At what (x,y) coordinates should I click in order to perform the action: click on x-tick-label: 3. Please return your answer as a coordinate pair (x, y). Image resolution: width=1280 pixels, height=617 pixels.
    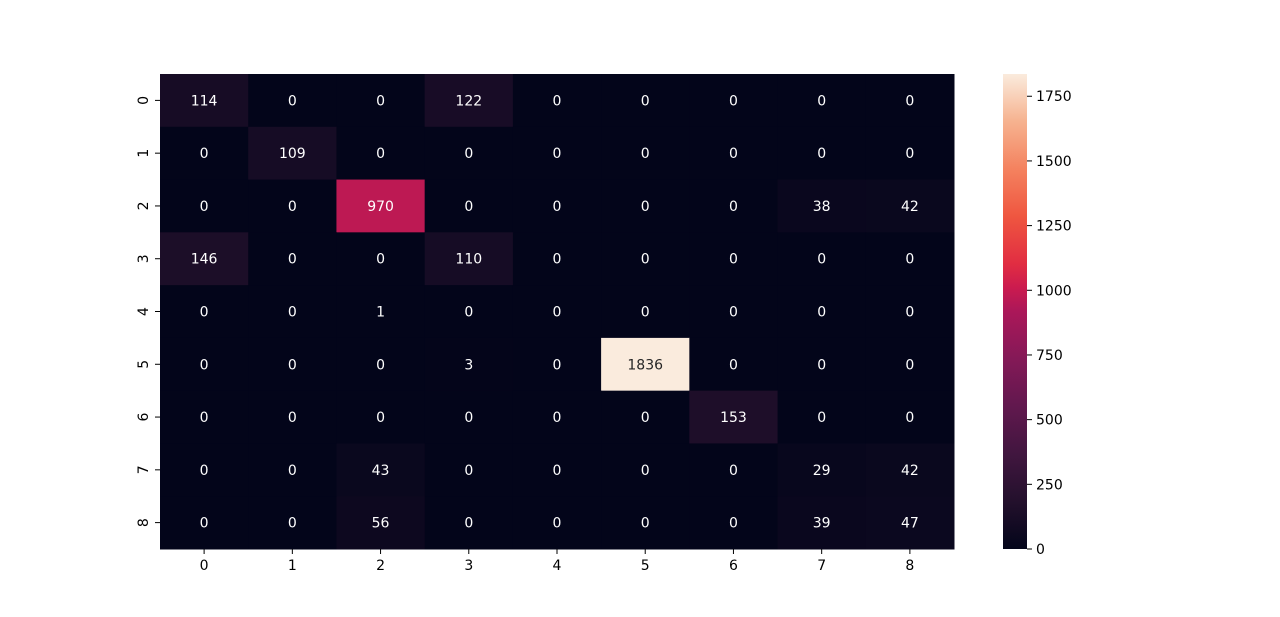
    Looking at the image, I should click on (468, 566).